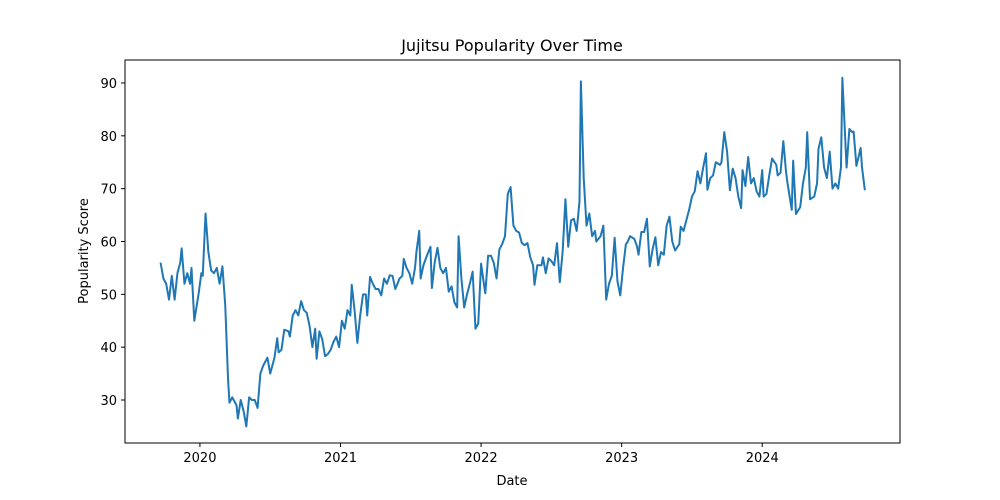 The image size is (1000, 500). Describe the element at coordinates (621, 458) in the screenshot. I see `x-tick-label: 2023` at that location.